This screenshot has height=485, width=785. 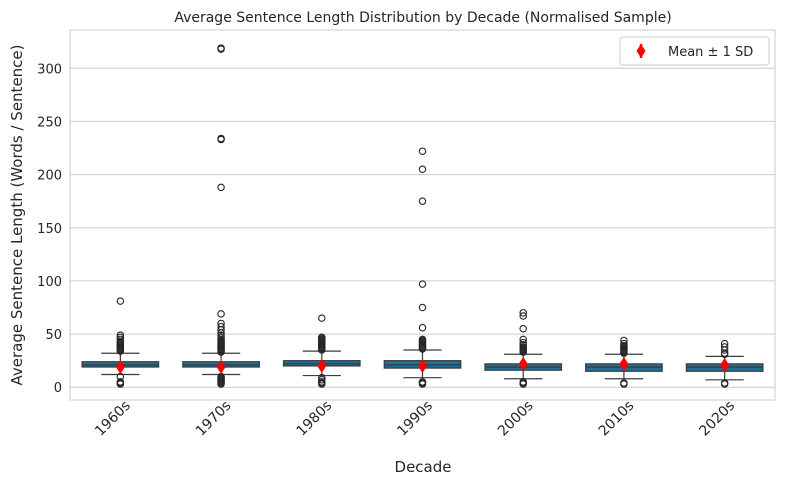 I want to click on y-tick-label: 0, so click(x=58, y=388).